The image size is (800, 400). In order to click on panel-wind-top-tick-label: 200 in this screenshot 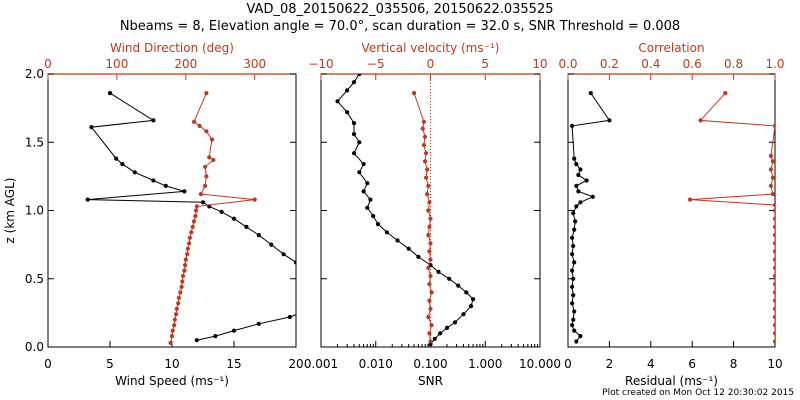, I will do `click(185, 64)`.